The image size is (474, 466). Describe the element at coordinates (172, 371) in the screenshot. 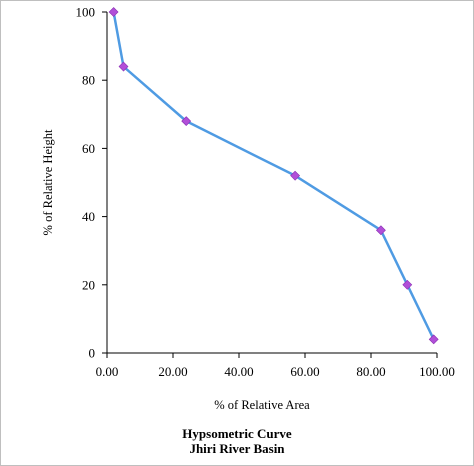

I see `x-tick-label: 20.00` at that location.